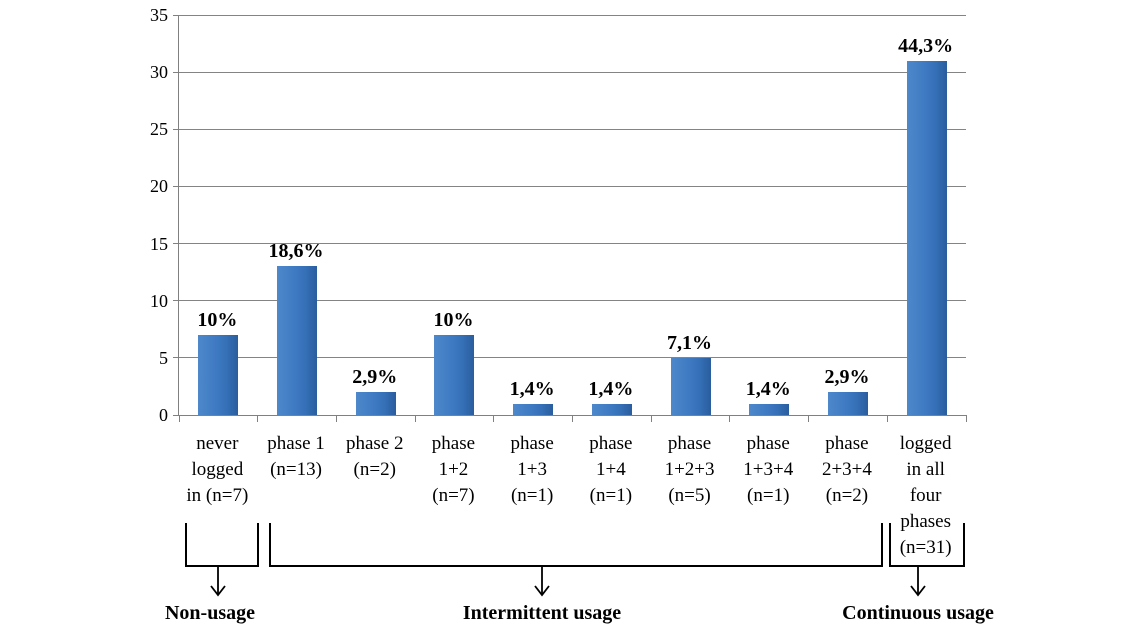 This screenshot has height=635, width=1125. What do you see at coordinates (296, 443) in the screenshot?
I see `category-label-line: phase 1` at bounding box center [296, 443].